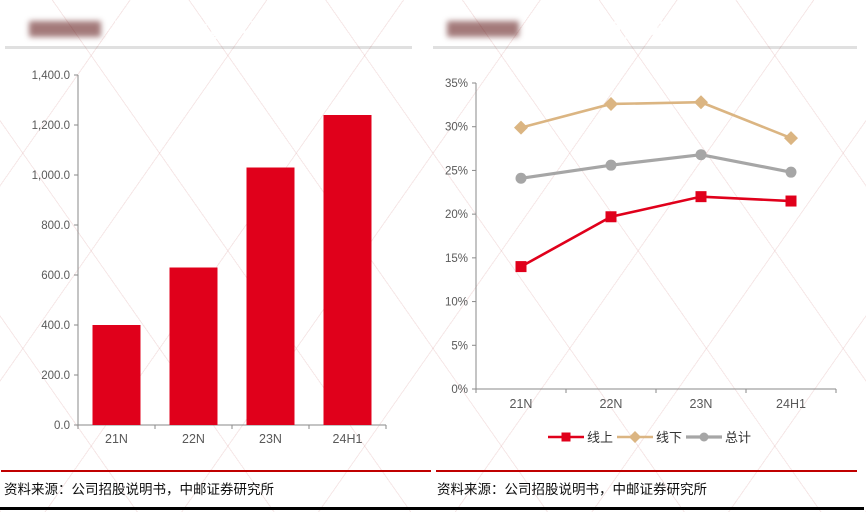  Describe the element at coordinates (55, 226) in the screenshot. I see `y-tick-label: 800.0` at that location.